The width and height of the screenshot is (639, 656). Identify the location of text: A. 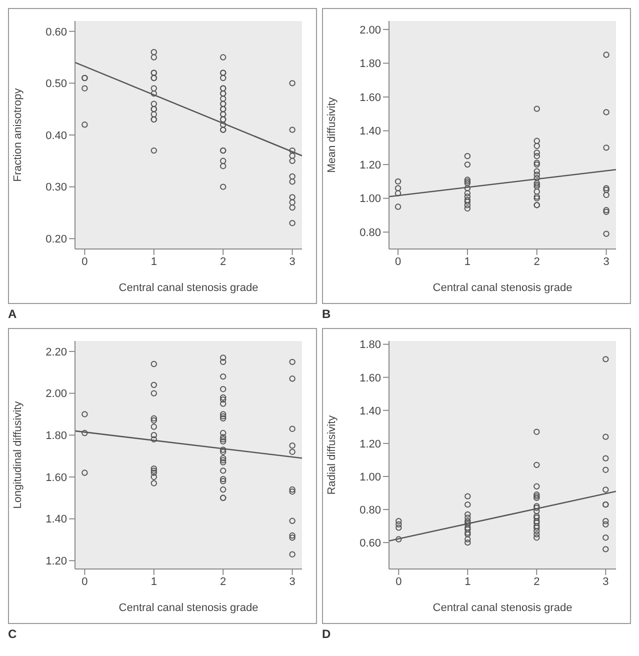
(12, 314).